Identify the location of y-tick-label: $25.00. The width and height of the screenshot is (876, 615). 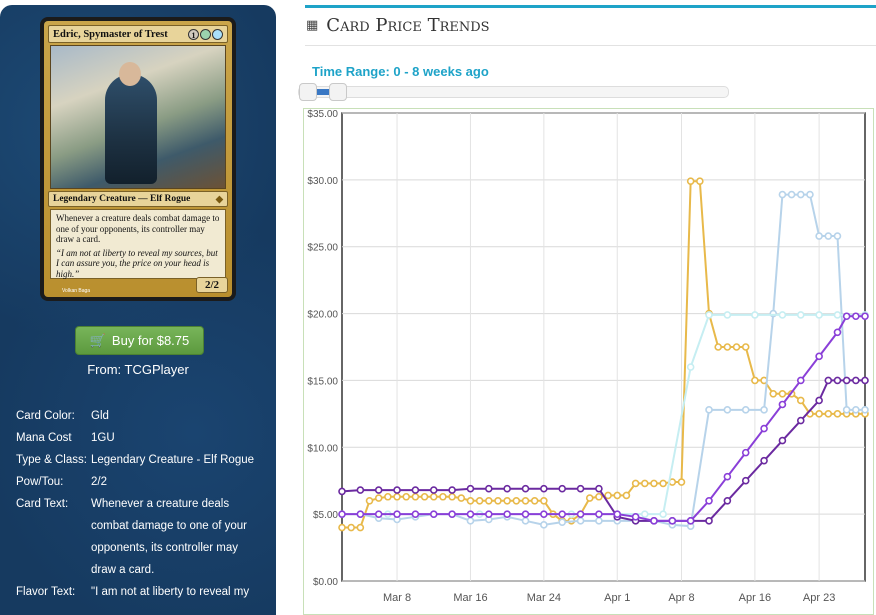
(322, 248).